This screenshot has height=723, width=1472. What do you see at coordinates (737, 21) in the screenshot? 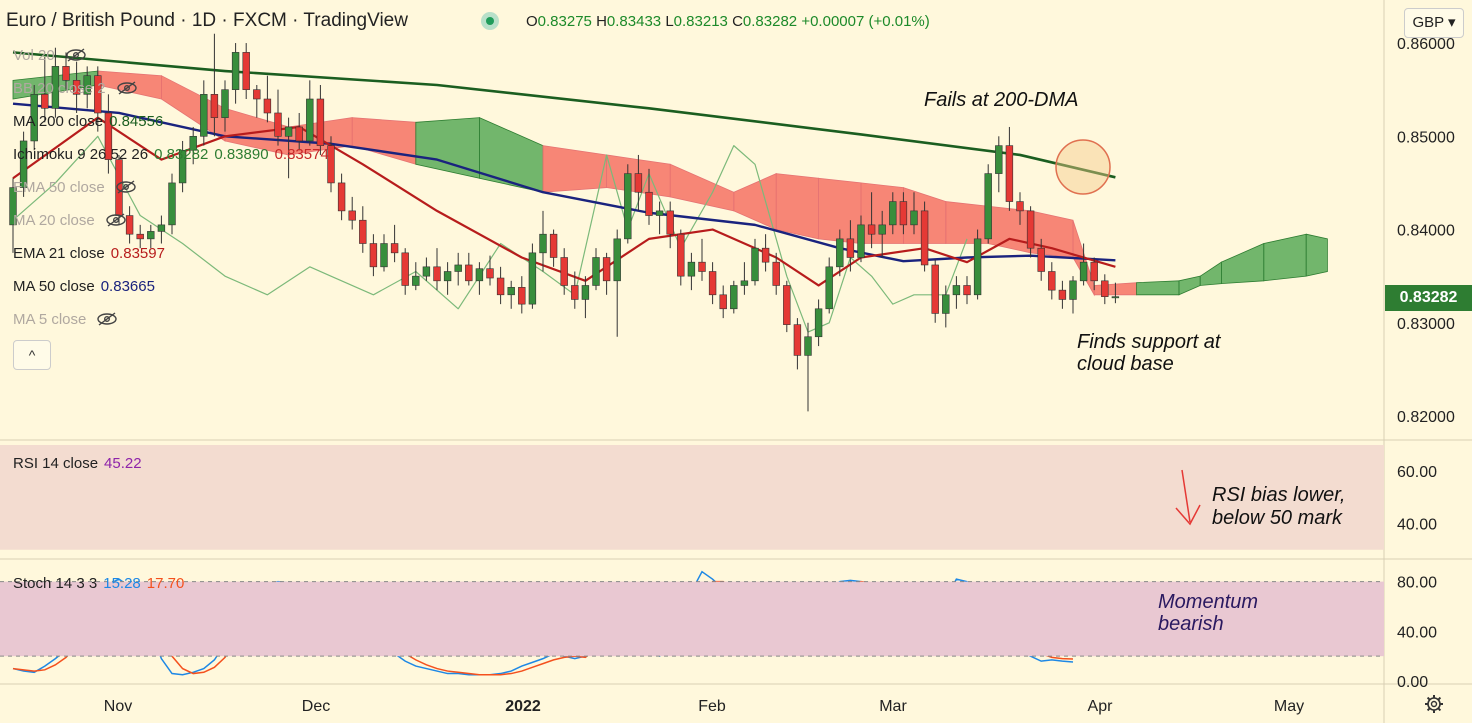
I see `close-label: C` at bounding box center [737, 21].